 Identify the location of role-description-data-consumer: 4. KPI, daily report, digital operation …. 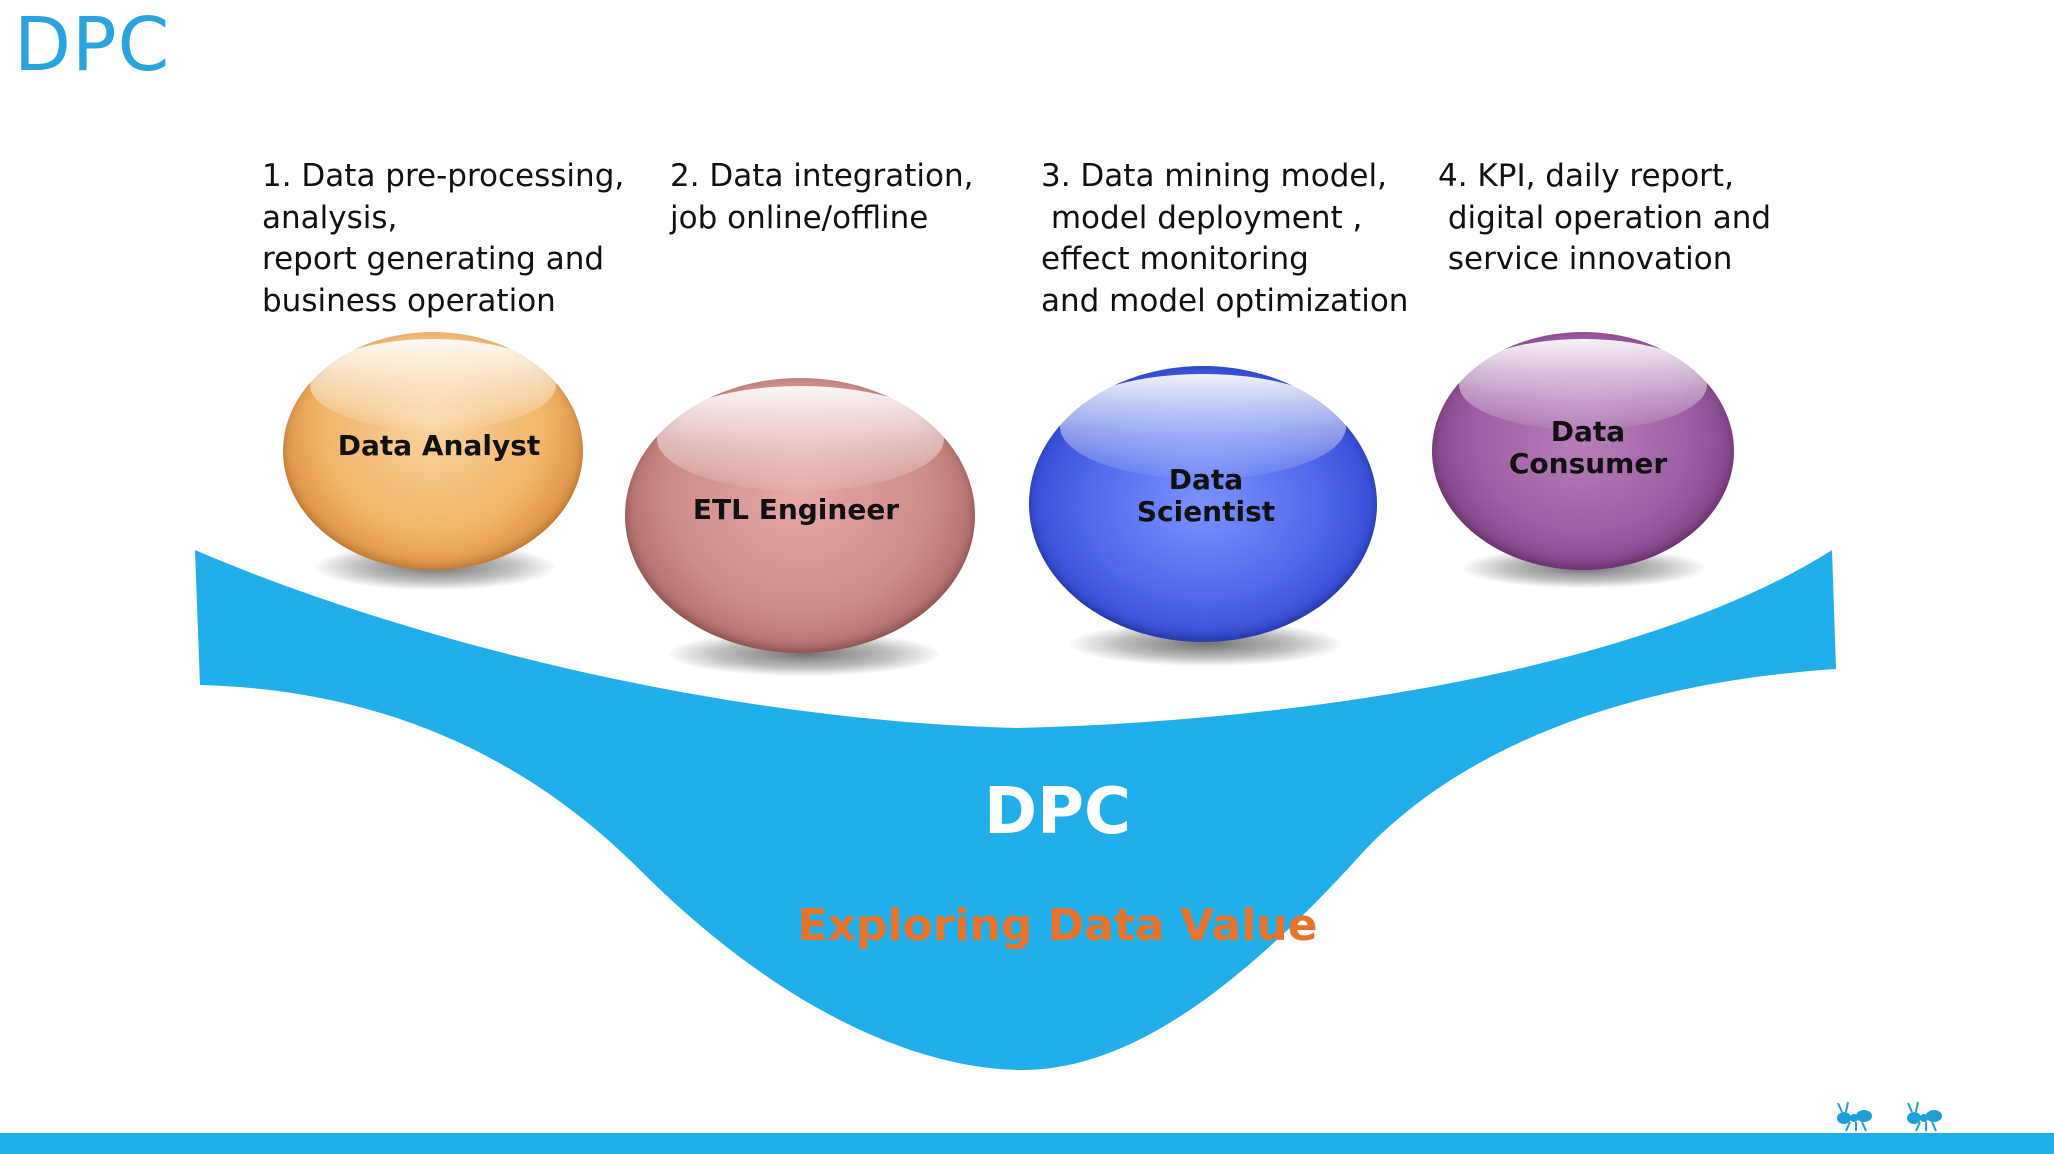
(1605, 217).